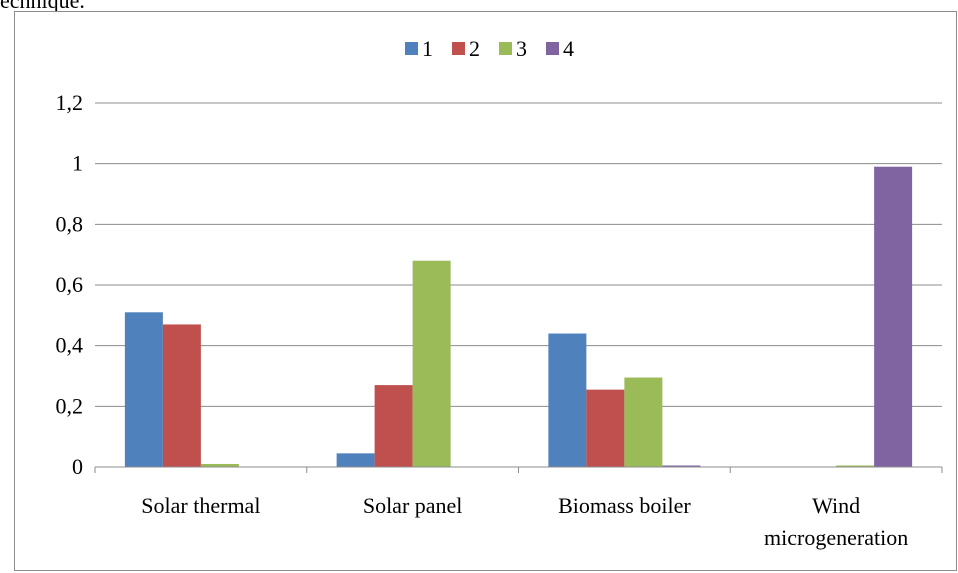 This screenshot has width=958, height=573. I want to click on y-tick-label: 0, so click(77, 466).